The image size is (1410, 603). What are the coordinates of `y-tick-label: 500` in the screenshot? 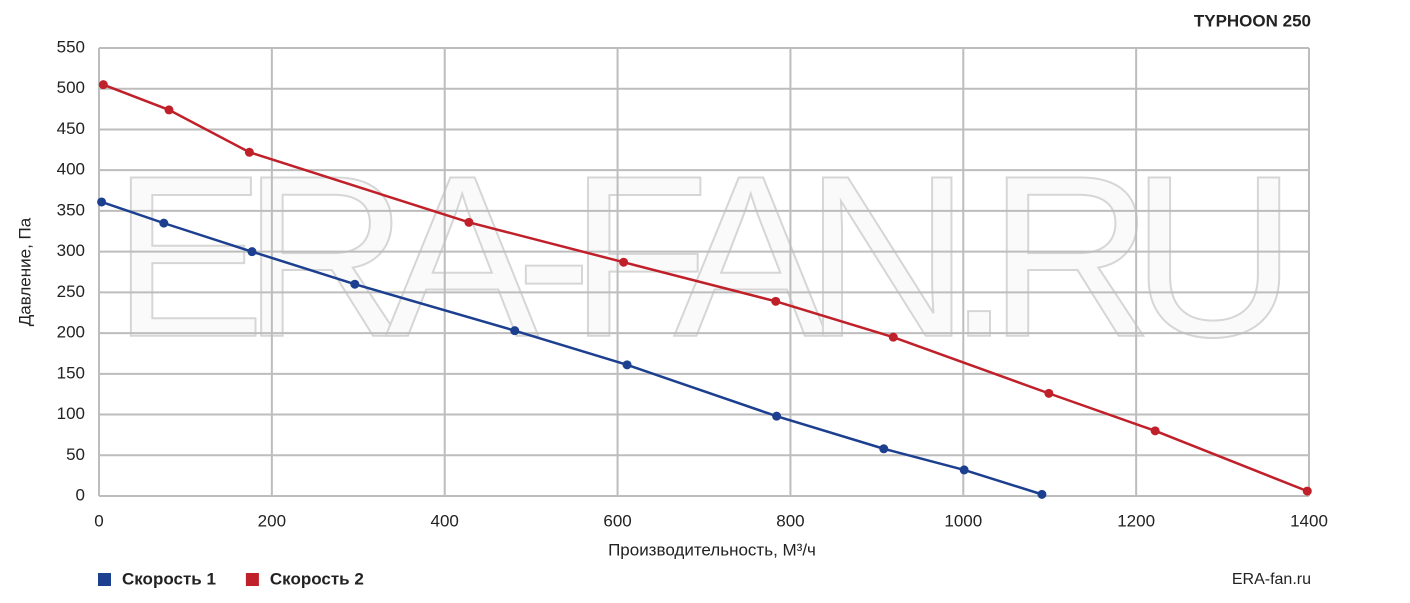 It's located at (71, 87).